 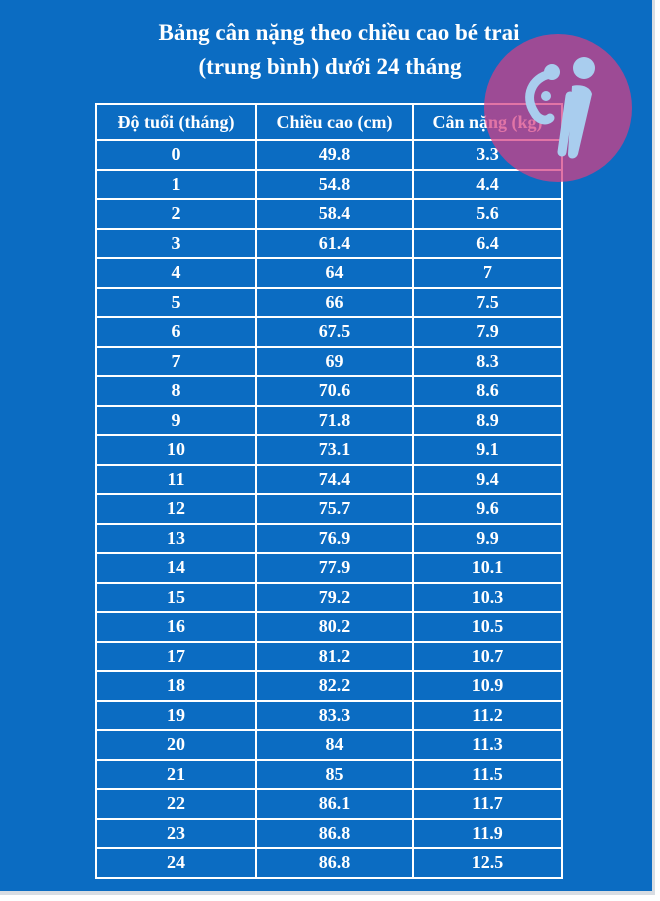 I want to click on cell-age: 14, so click(x=176, y=568).